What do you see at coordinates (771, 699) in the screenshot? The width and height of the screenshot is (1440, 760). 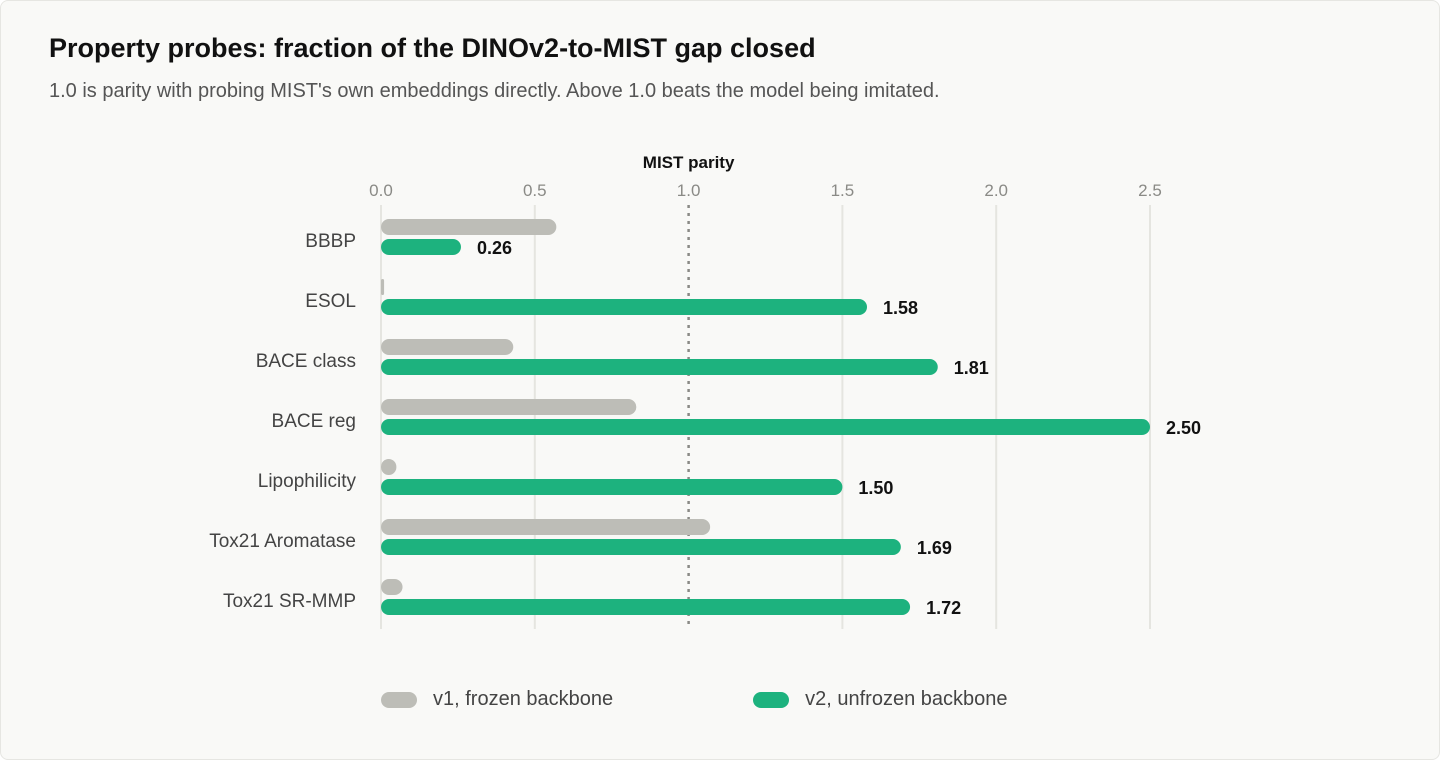 I see `legend-swatch-v2` at bounding box center [771, 699].